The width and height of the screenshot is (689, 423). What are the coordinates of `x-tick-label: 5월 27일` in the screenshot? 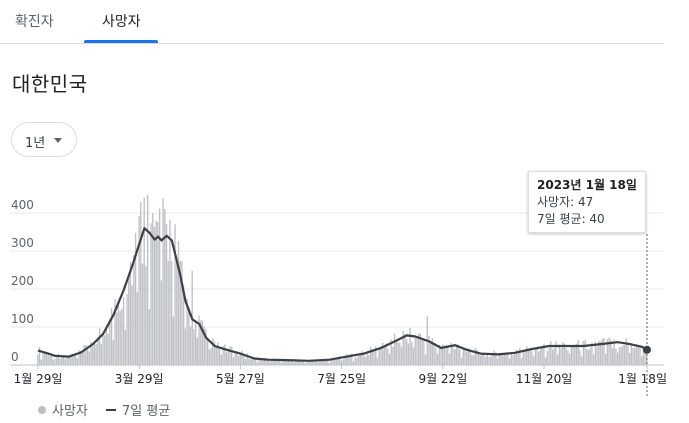 It's located at (240, 379).